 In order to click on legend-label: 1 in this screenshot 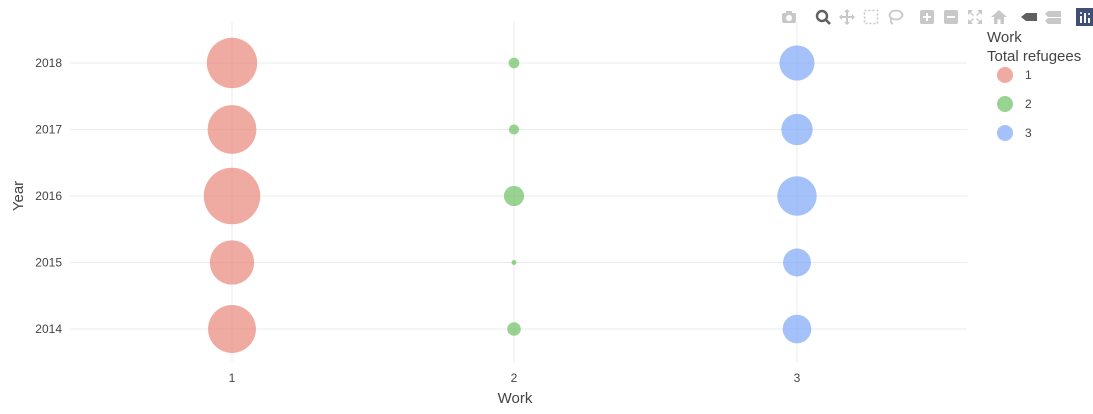, I will do `click(1028, 75)`.